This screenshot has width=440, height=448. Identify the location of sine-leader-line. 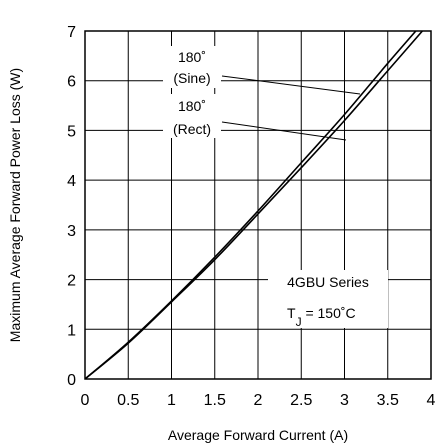
(291, 85).